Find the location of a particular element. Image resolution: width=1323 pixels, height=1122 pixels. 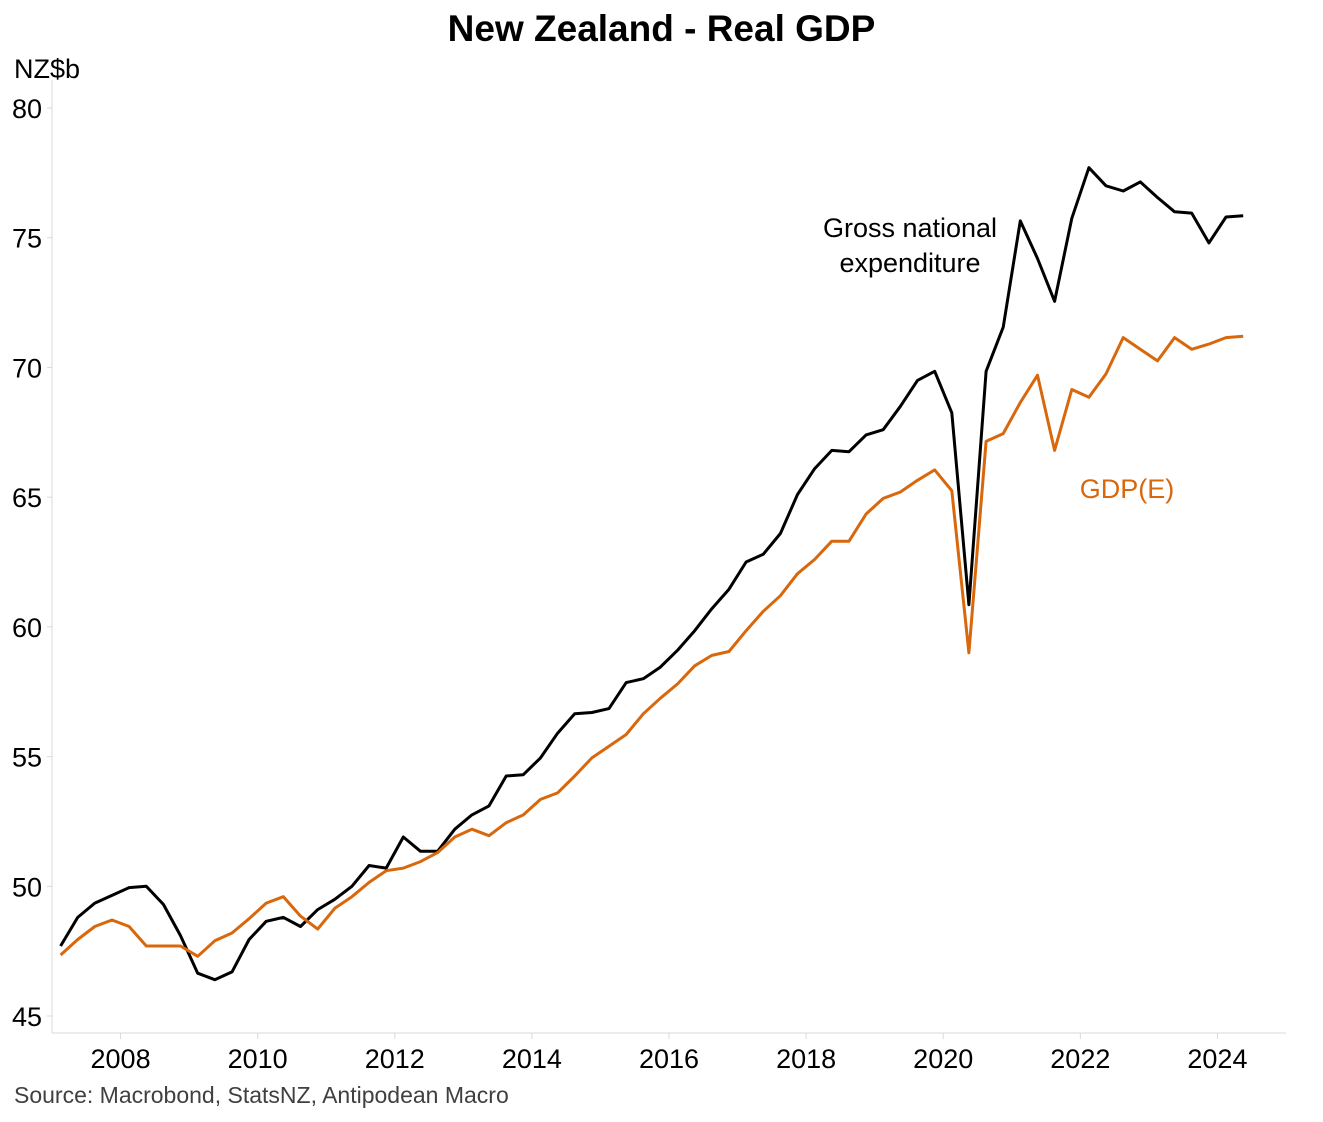

y-tick-label: 70 is located at coordinates (27, 368).